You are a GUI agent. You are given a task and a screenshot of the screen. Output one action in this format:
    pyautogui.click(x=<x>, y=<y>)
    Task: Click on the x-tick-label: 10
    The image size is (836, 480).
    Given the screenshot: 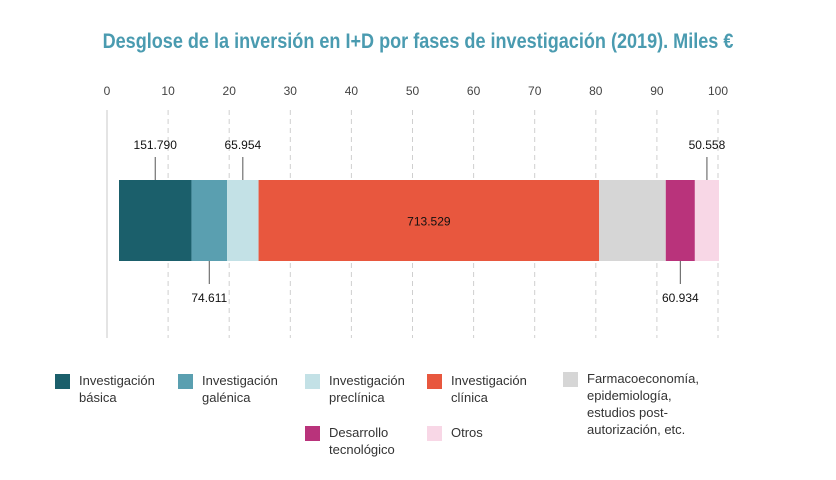 What is the action you would take?
    pyautogui.click(x=168, y=91)
    